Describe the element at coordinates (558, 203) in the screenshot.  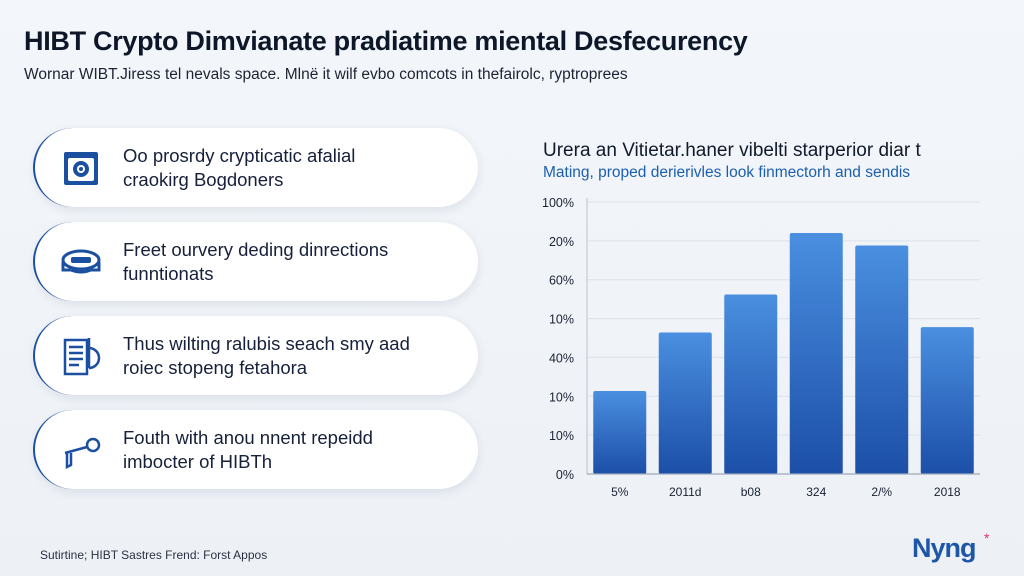
I see `y-tick-label: 100%` at that location.